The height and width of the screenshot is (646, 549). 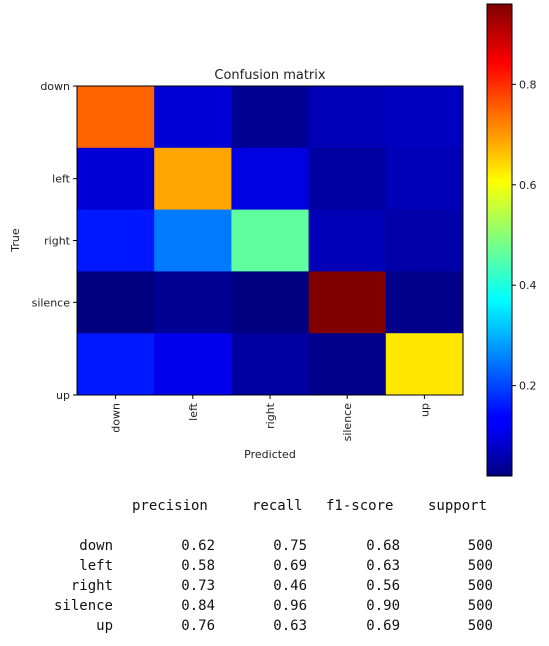 What do you see at coordinates (360, 506) in the screenshot?
I see `header-f1-score: f1-score` at bounding box center [360, 506].